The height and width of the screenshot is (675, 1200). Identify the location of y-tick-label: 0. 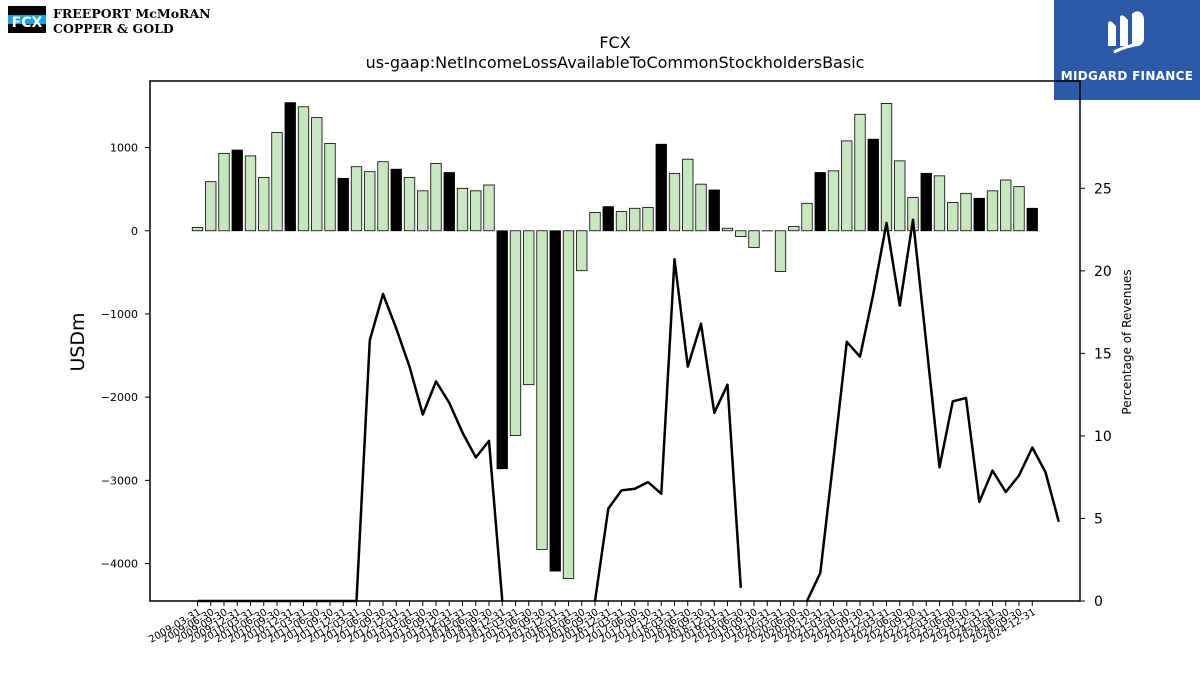
(134, 231).